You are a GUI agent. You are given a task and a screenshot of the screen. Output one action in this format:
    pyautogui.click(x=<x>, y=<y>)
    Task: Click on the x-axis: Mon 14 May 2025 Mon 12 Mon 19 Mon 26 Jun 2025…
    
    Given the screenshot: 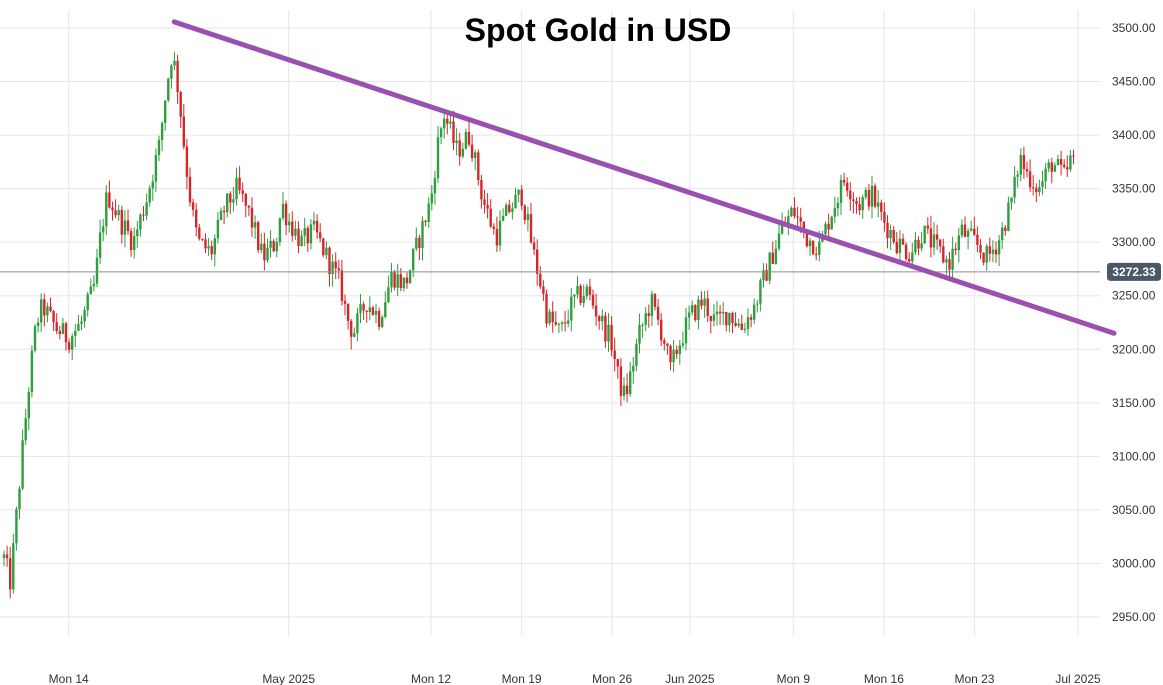 What is the action you would take?
    pyautogui.click(x=575, y=678)
    